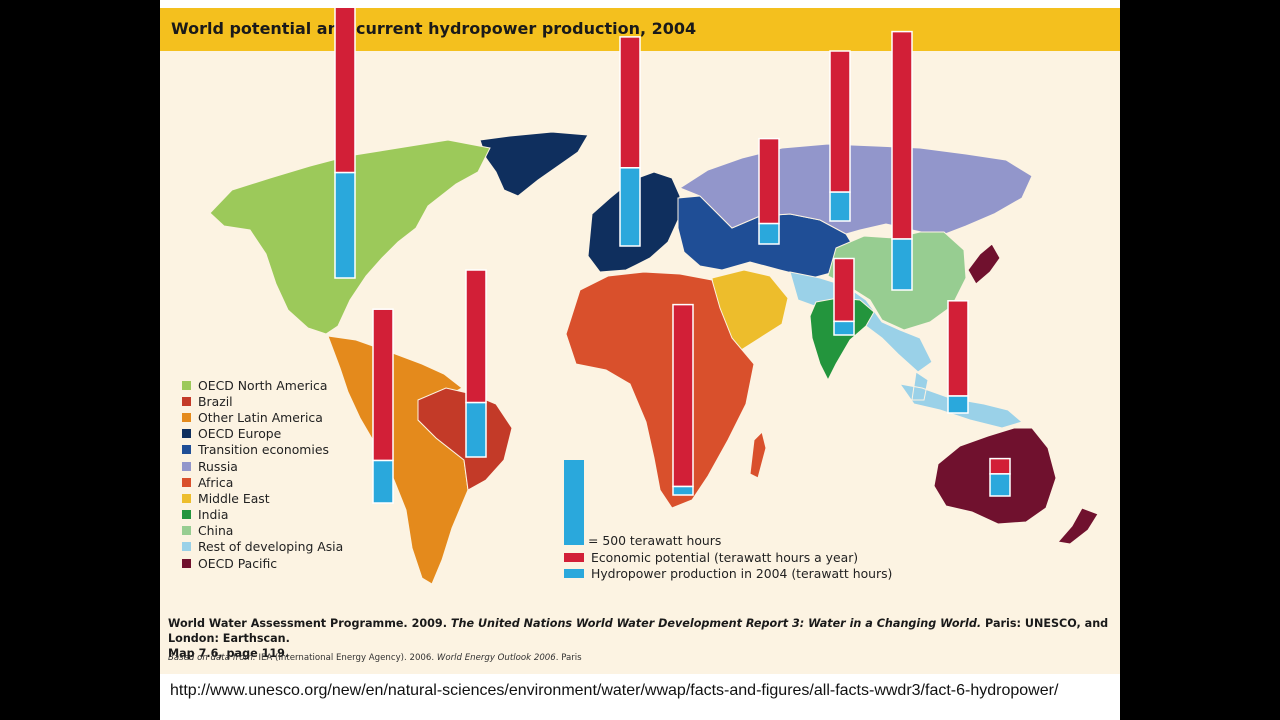 This screenshot has width=1280, height=720. I want to click on region-africa, so click(660, 390).